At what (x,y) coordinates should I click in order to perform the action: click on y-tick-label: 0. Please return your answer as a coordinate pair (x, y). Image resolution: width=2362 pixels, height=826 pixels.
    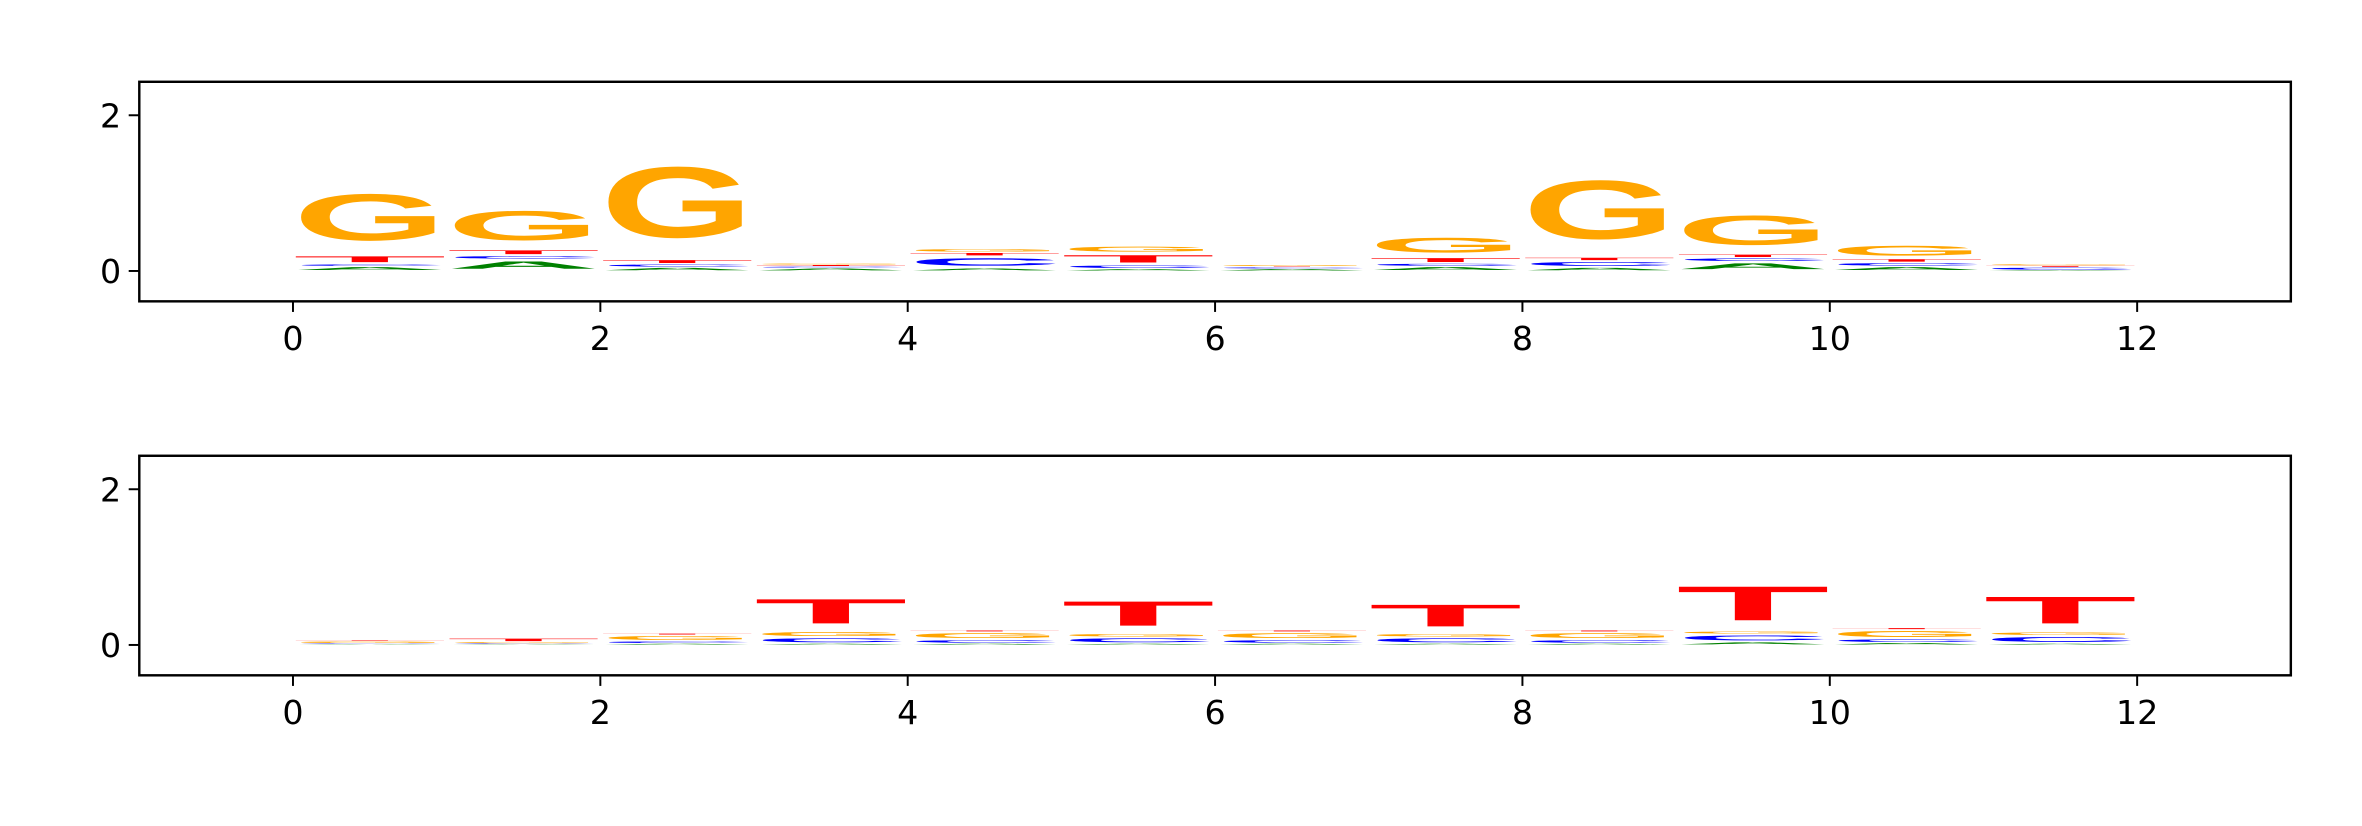
    Looking at the image, I should click on (110, 645).